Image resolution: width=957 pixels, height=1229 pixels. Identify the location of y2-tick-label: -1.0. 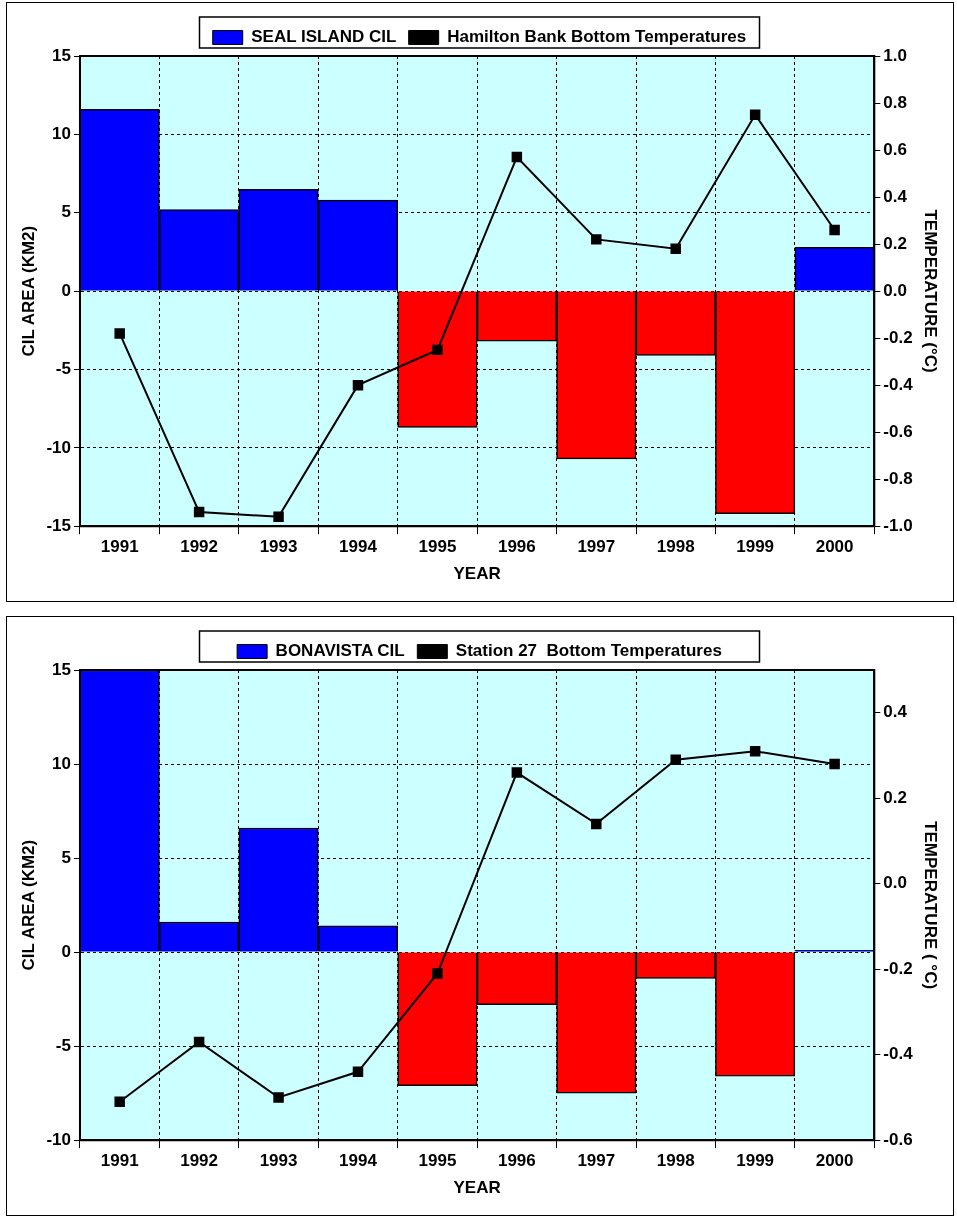
(898, 525).